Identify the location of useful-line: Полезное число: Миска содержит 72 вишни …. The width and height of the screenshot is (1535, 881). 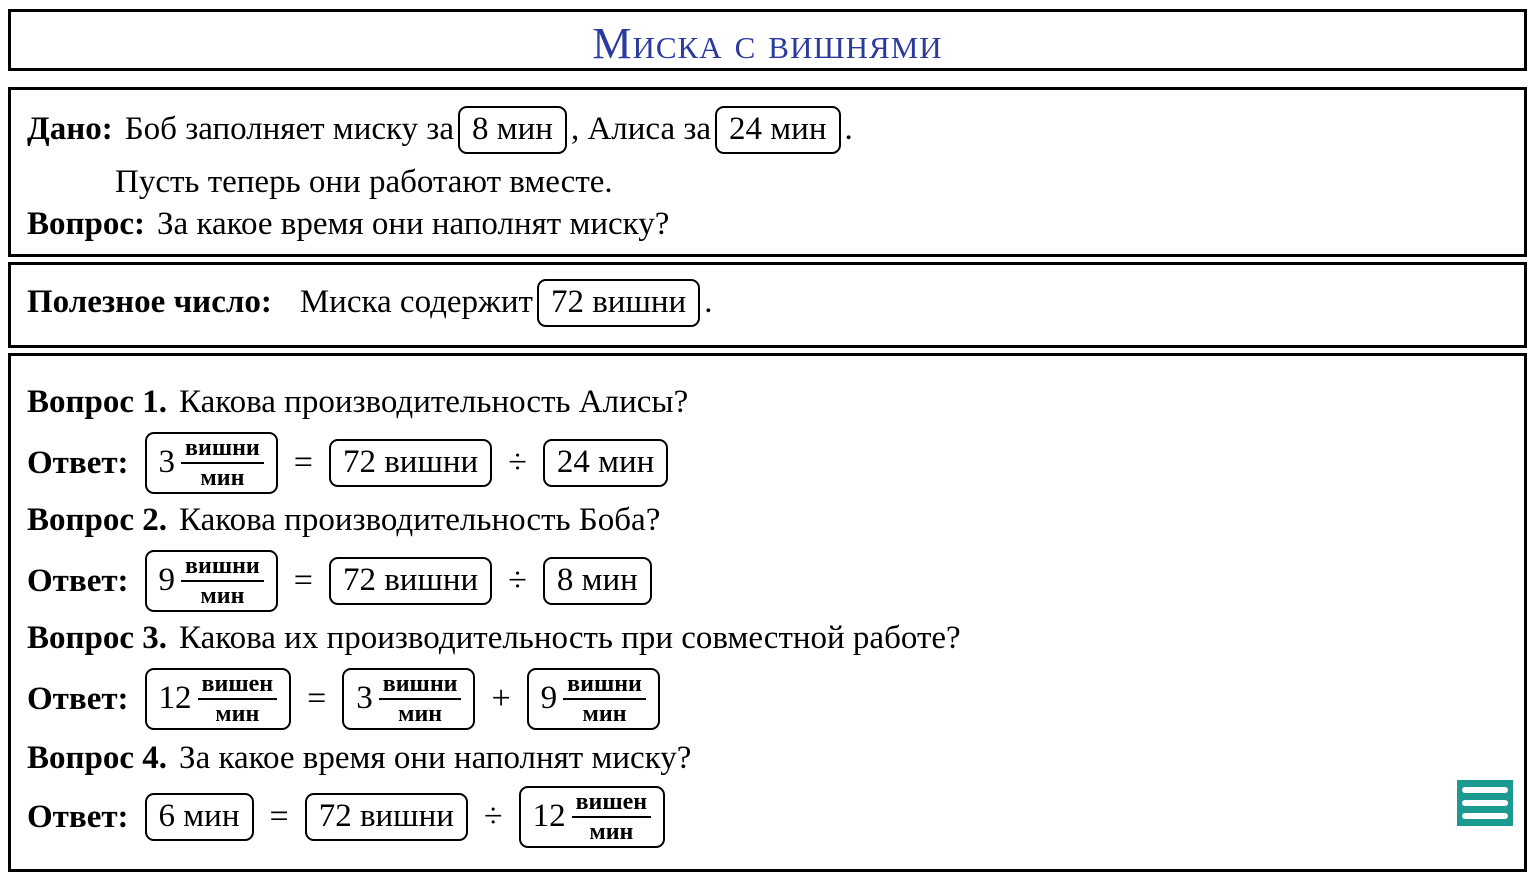
(369, 303).